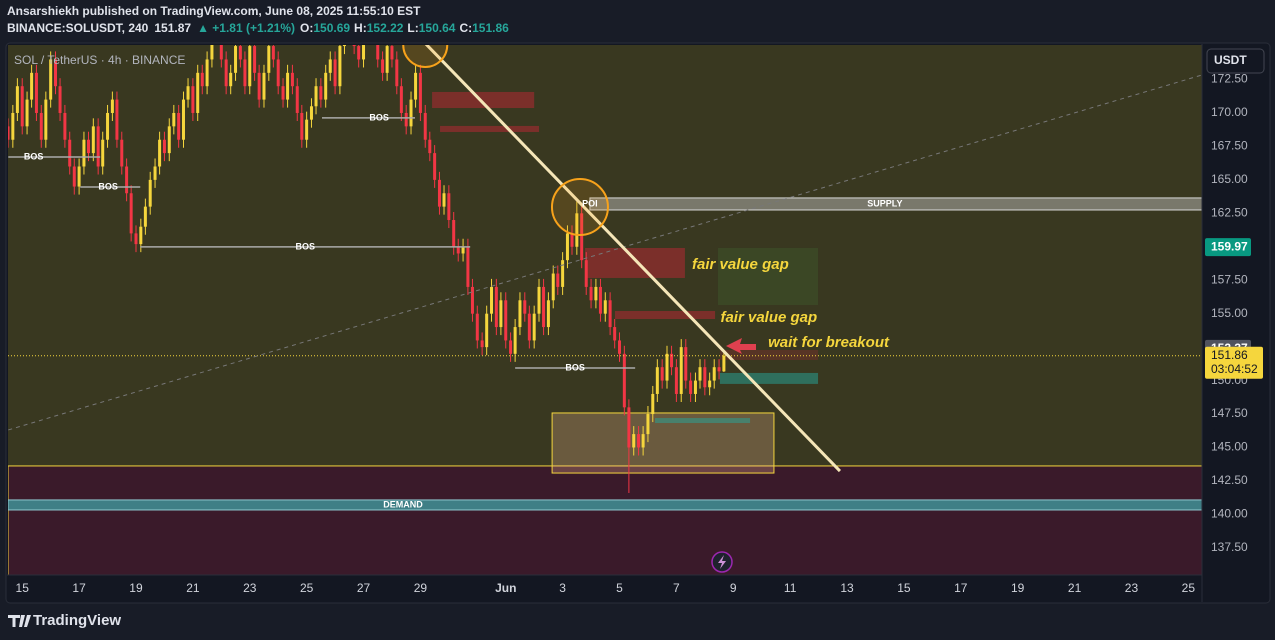  What do you see at coordinates (1229, 547) in the screenshot?
I see `y-tick-label: 137.50` at bounding box center [1229, 547].